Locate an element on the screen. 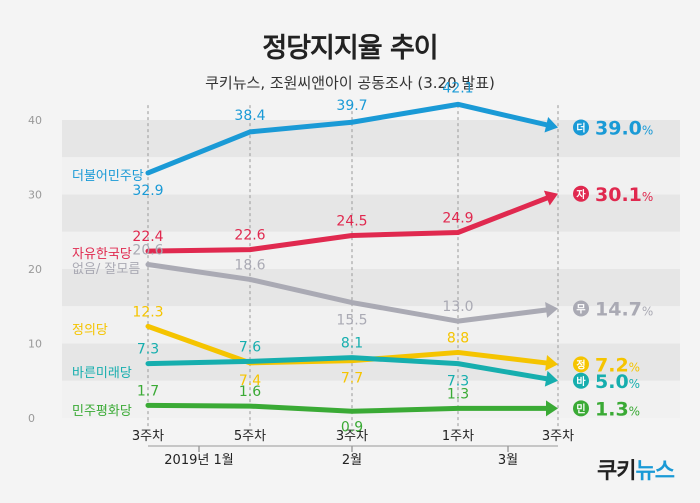 The width and height of the screenshot is (700, 503). chart-title: 정당지지율 추이 is located at coordinates (350, 48).